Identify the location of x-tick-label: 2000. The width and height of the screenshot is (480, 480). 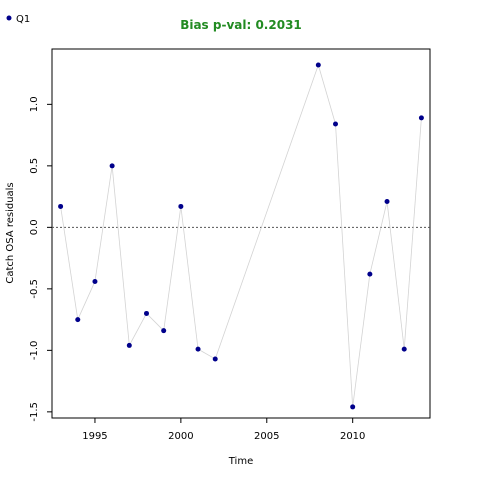
(180, 436).